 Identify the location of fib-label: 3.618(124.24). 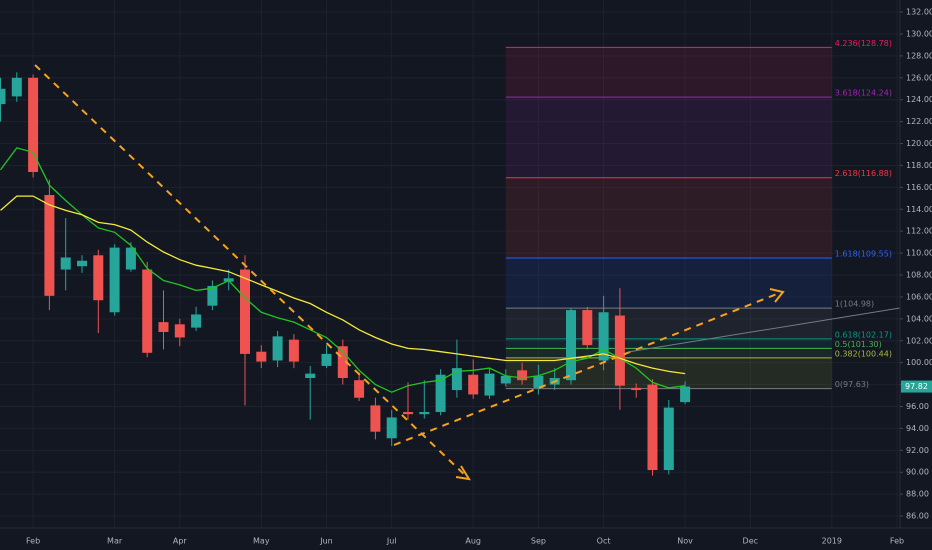
(863, 93).